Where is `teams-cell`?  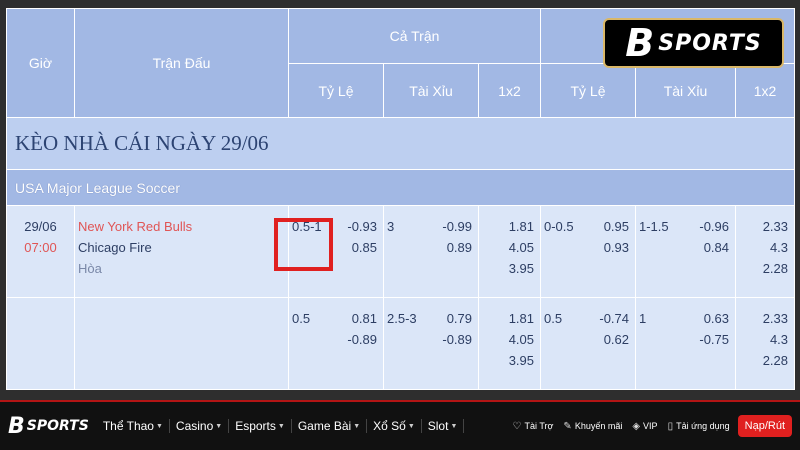
teams-cell is located at coordinates (181, 343).